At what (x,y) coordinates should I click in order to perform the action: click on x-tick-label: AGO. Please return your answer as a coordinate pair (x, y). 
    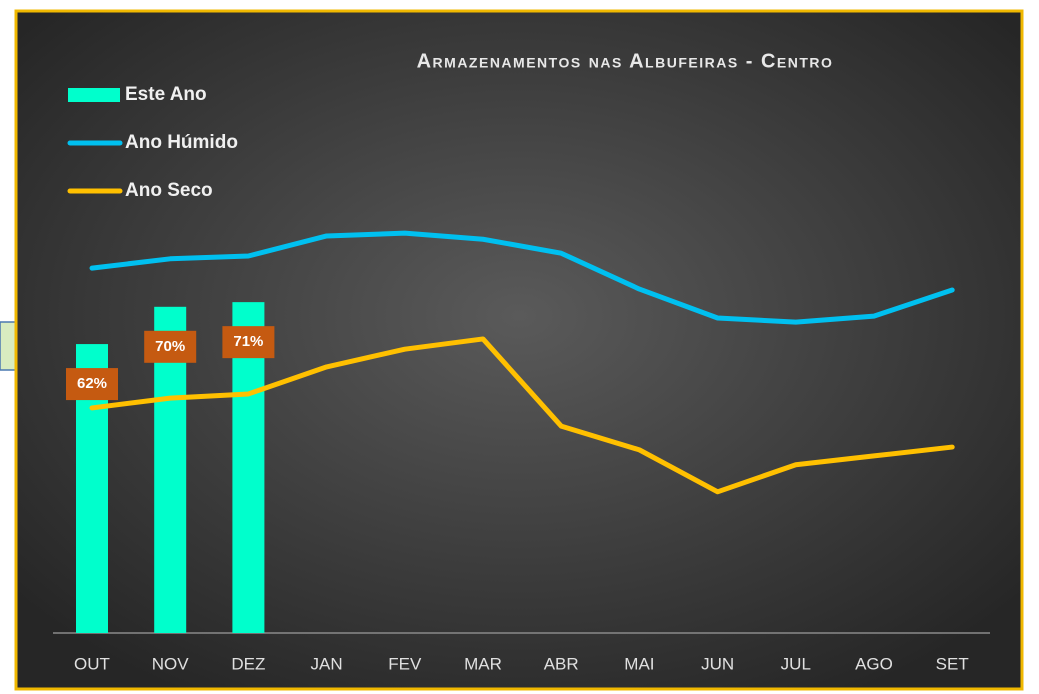
    Looking at the image, I should click on (874, 663).